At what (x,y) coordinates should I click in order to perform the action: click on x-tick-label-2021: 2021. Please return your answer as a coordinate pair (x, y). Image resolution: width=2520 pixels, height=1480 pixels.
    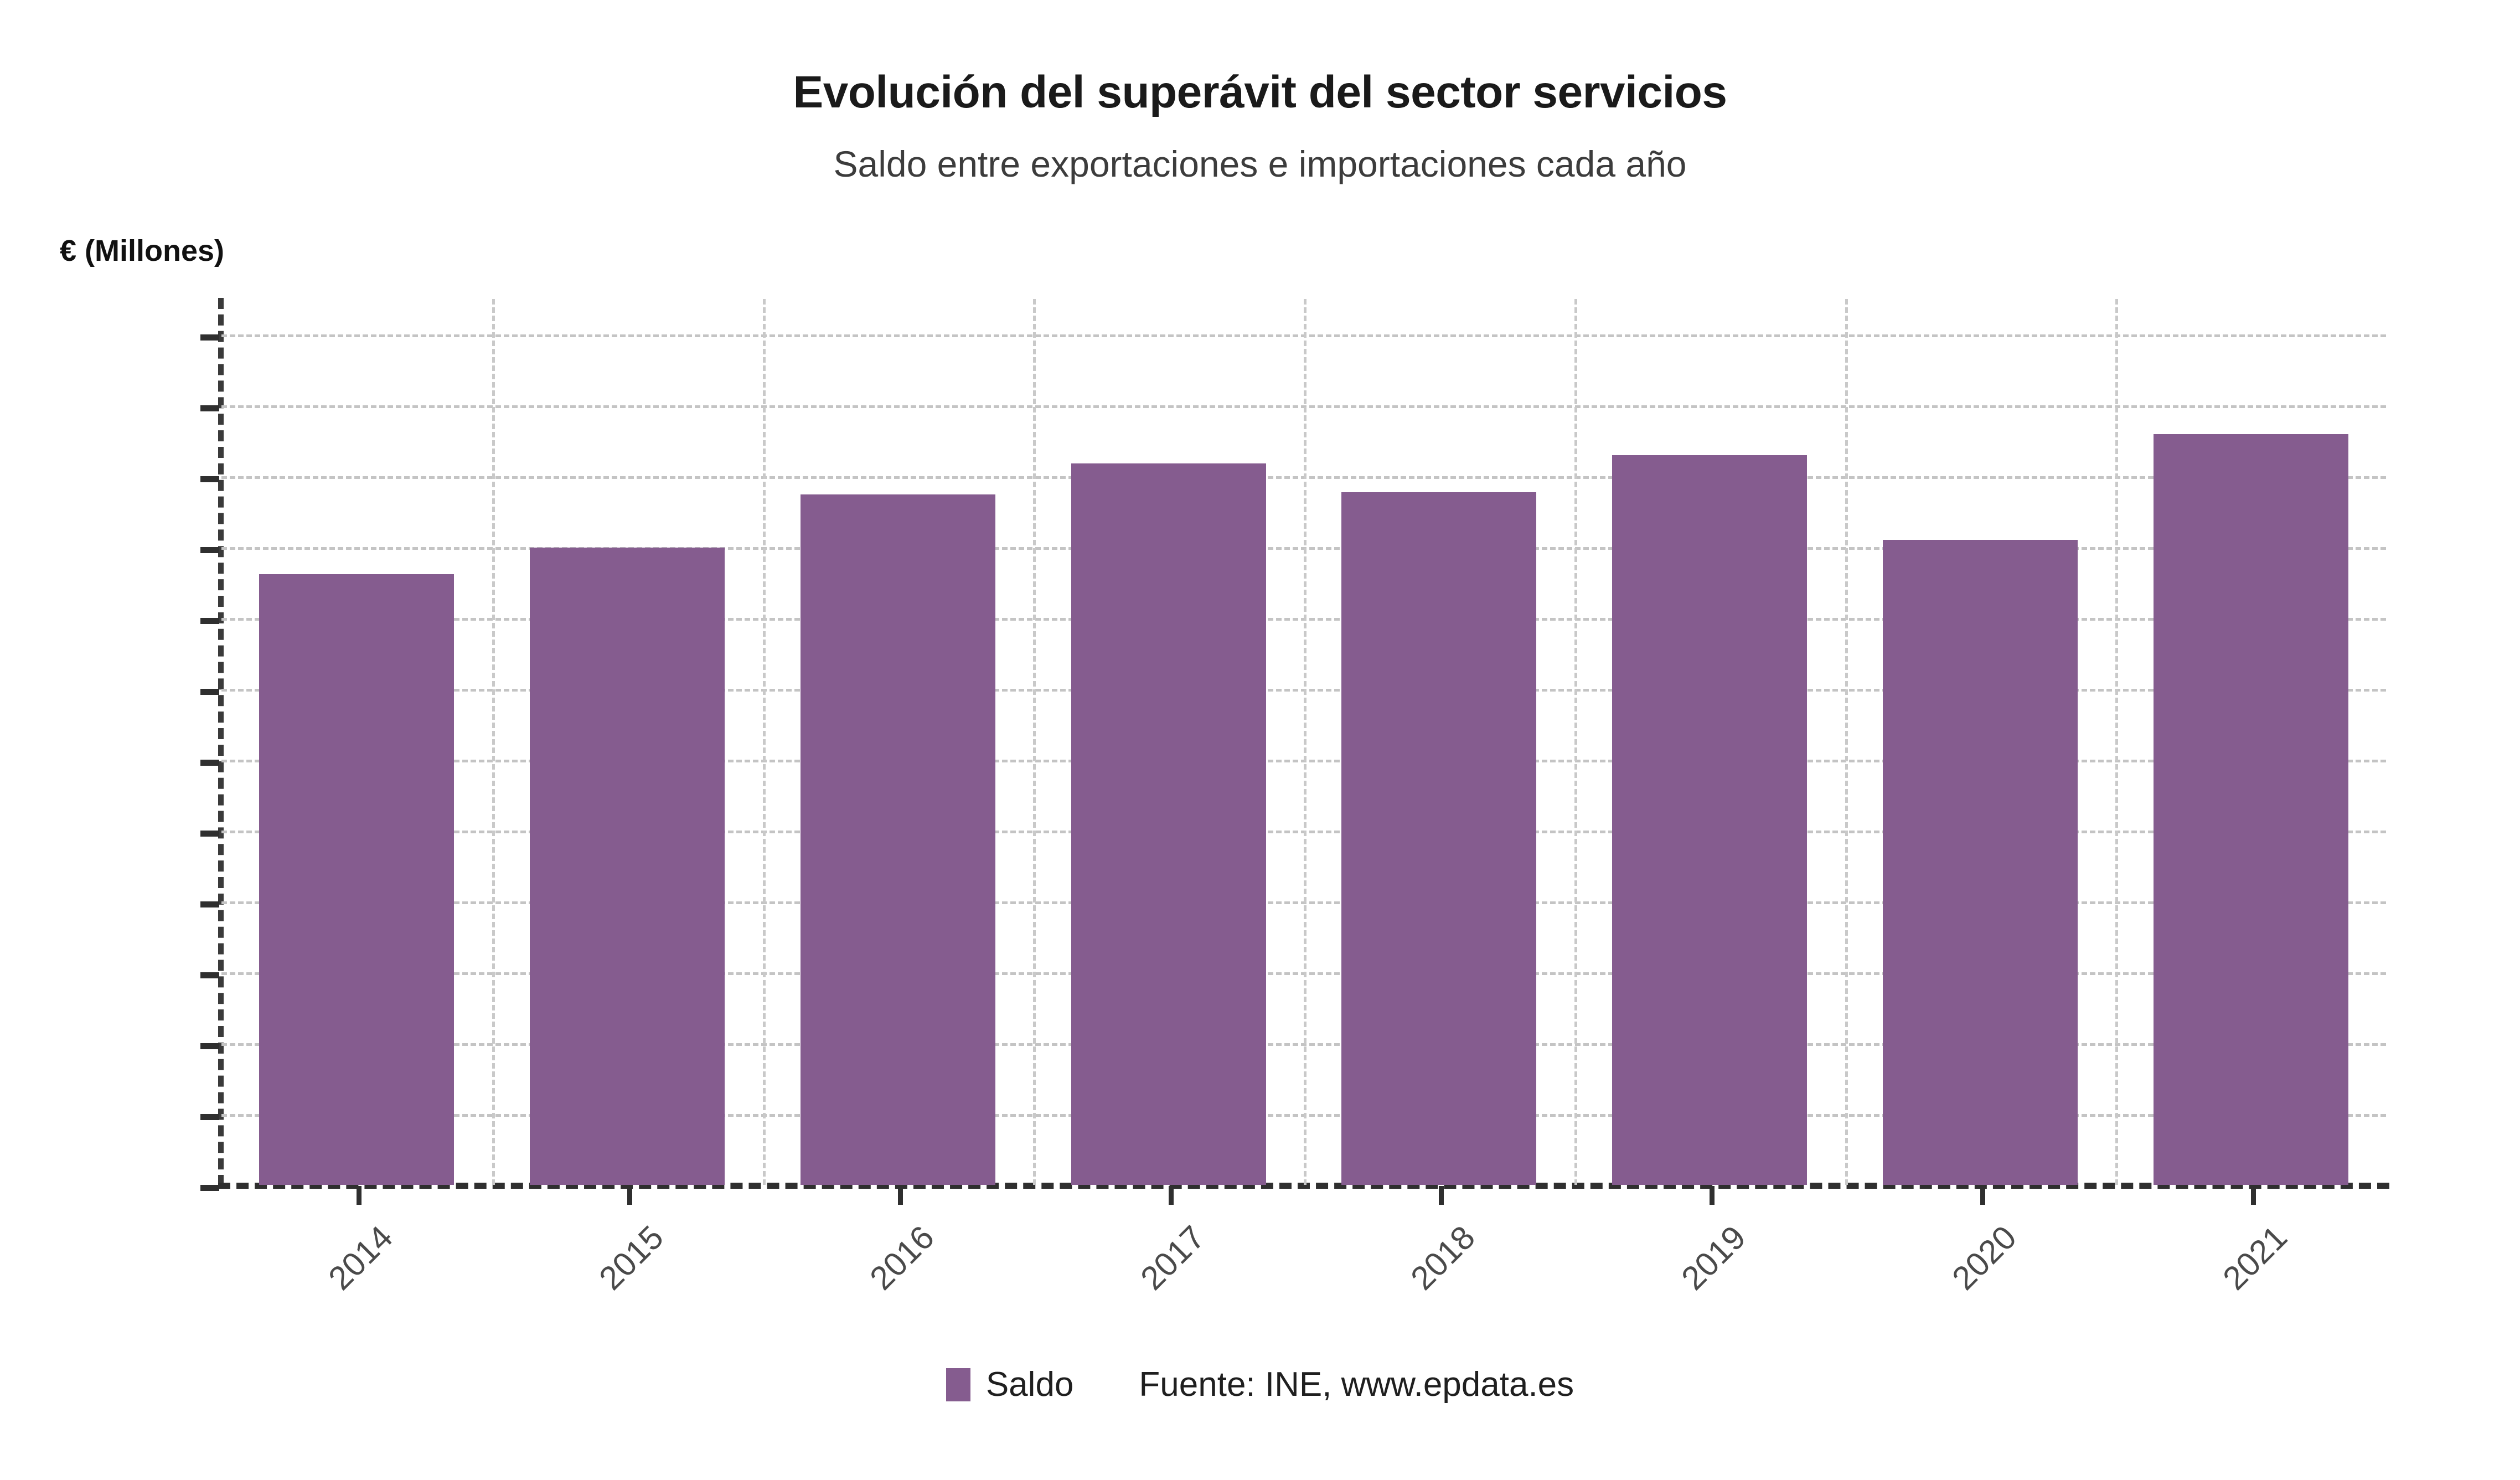
    Looking at the image, I should click on (2254, 1258).